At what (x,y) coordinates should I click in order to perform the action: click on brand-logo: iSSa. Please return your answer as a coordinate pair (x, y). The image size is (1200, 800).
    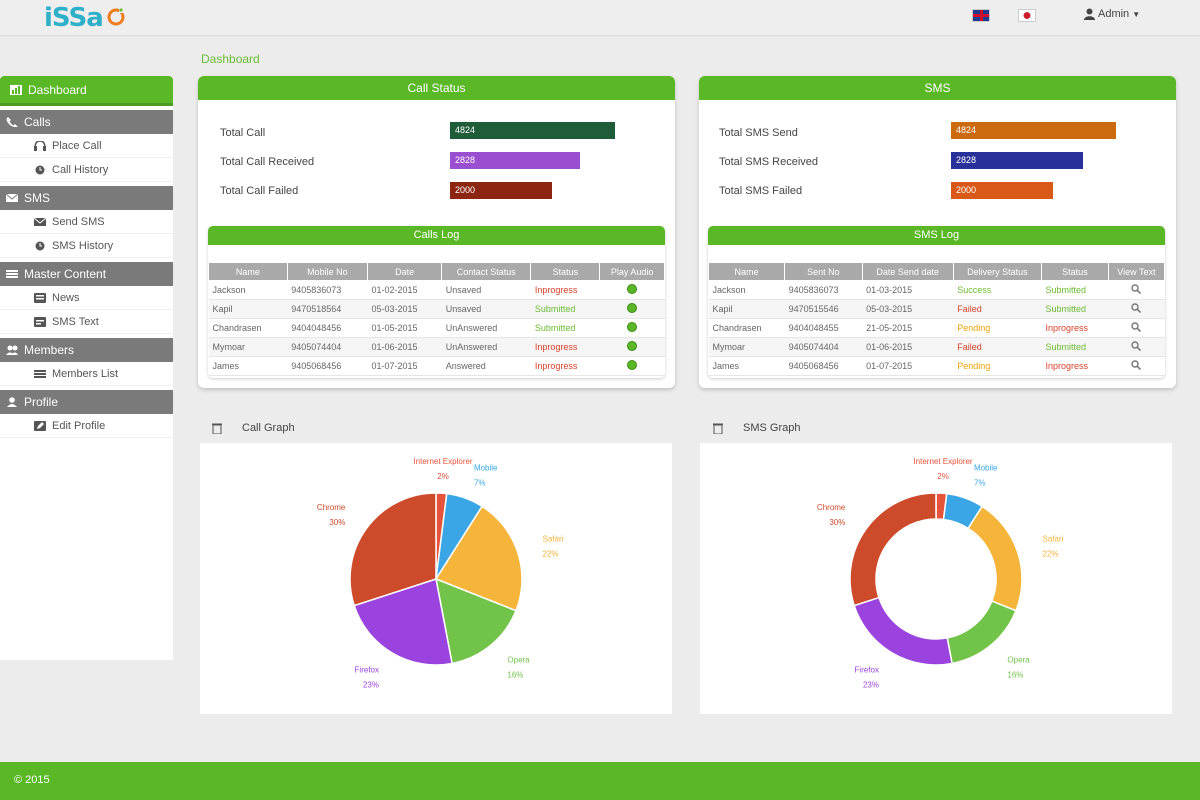
    Looking at the image, I should click on (85, 18).